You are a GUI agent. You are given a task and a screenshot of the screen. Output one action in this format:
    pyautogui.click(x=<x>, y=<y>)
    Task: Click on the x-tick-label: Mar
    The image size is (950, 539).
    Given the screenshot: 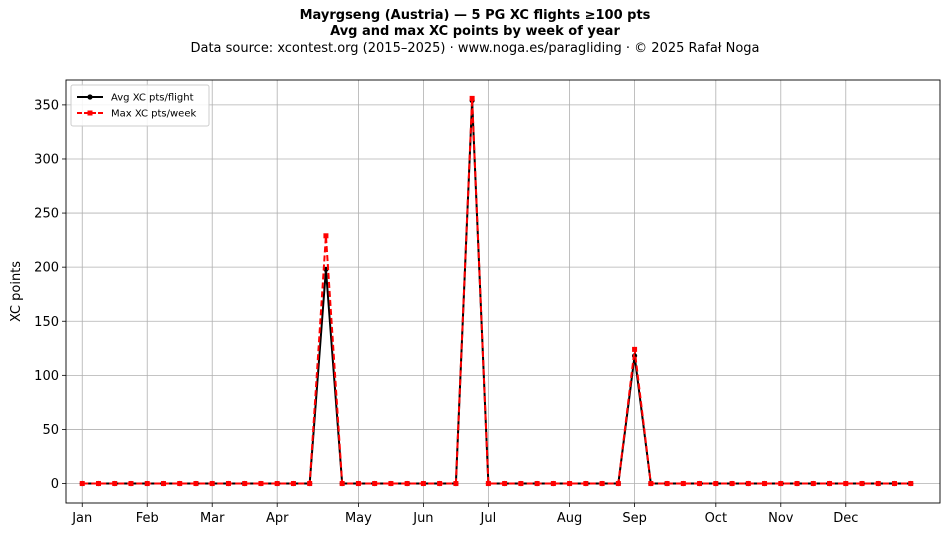 What is the action you would take?
    pyautogui.click(x=212, y=518)
    